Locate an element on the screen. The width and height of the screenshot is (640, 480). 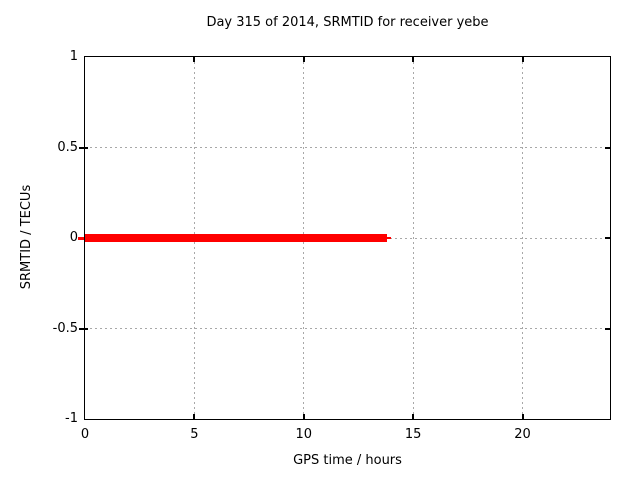
x-tick-label: 0 is located at coordinates (85, 434).